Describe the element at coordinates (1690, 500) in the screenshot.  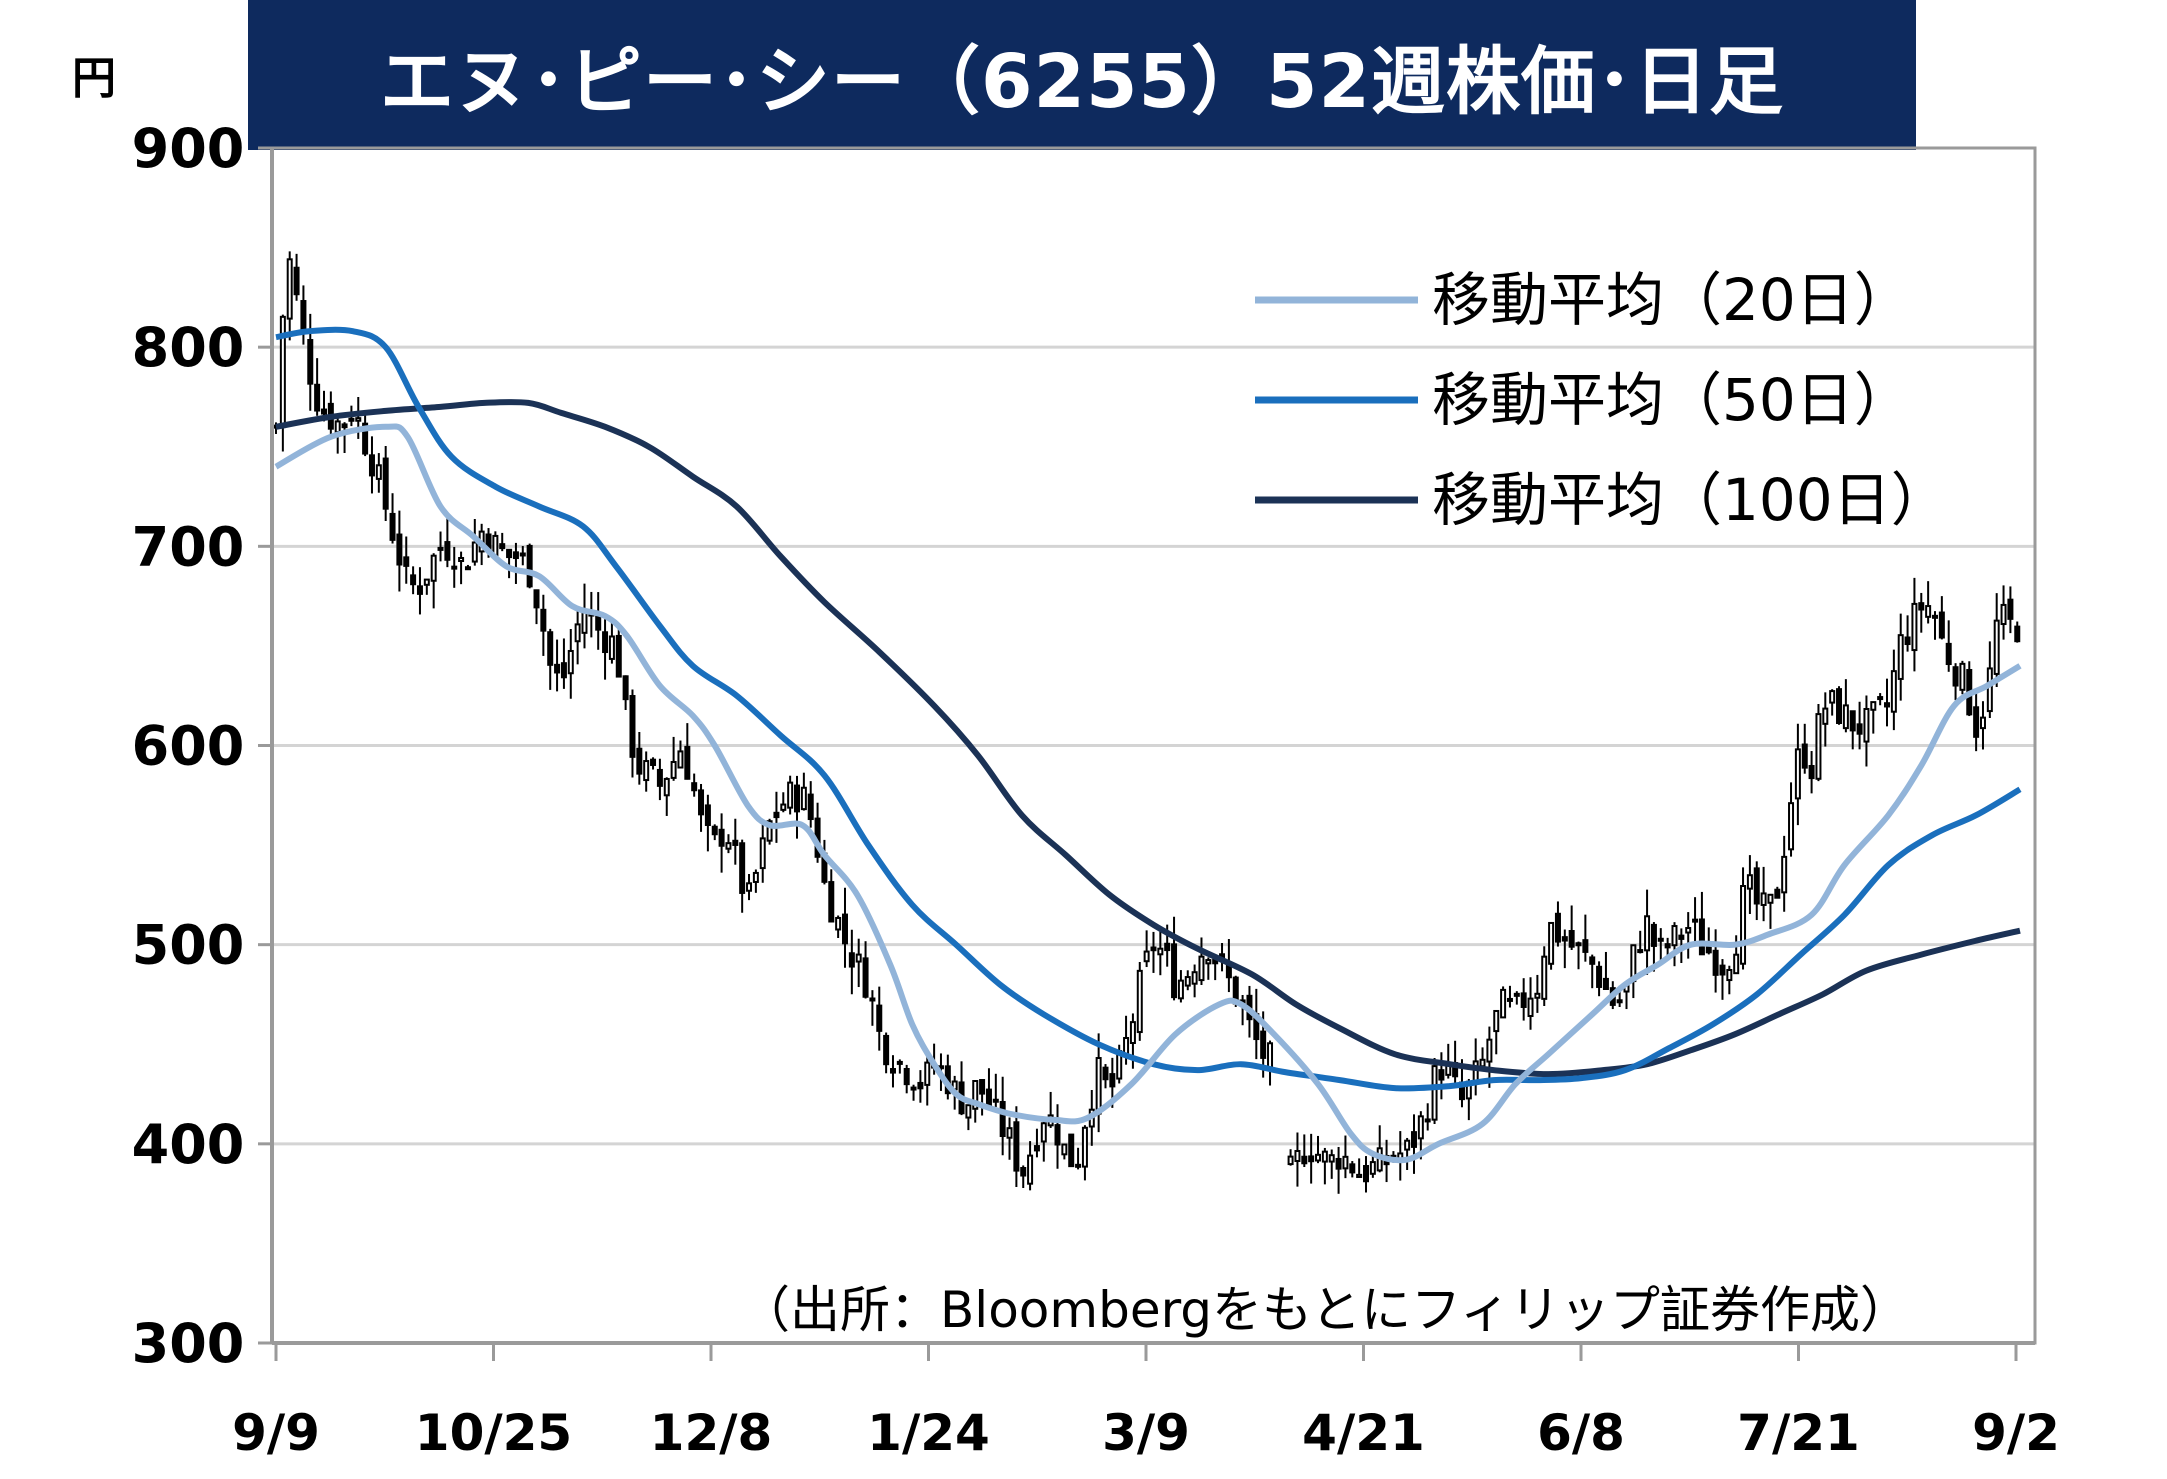
I see `legend-label-ma100: 移動平均（100日）` at that location.